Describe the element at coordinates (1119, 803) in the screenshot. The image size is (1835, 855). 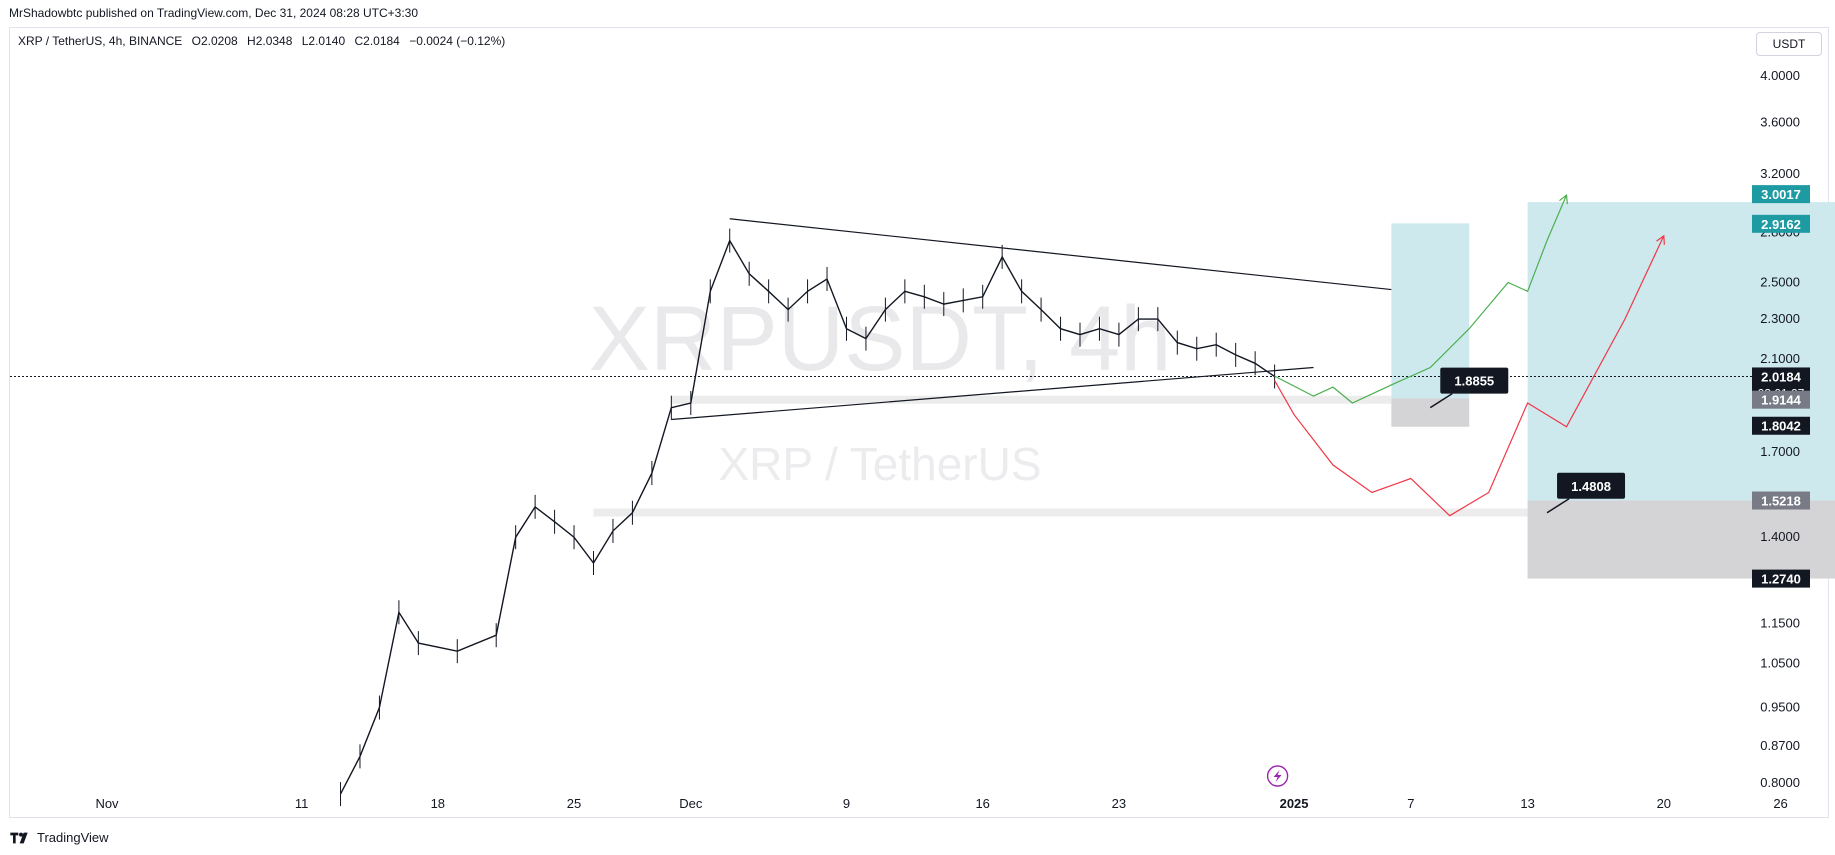
I see `x-tick-label: 23` at that location.